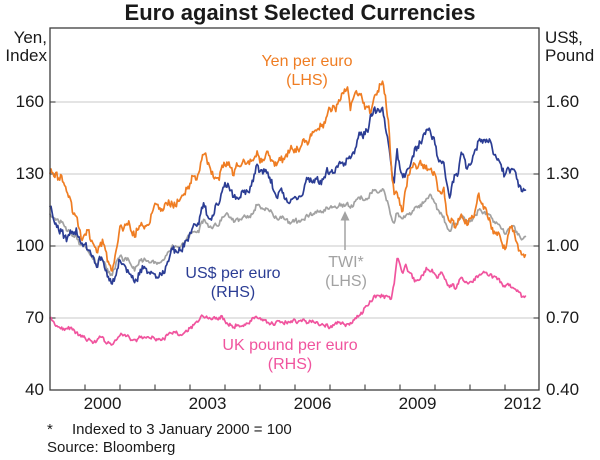 The image size is (600, 460). I want to click on series-label-yen-name: Yen per euro, so click(307, 61).